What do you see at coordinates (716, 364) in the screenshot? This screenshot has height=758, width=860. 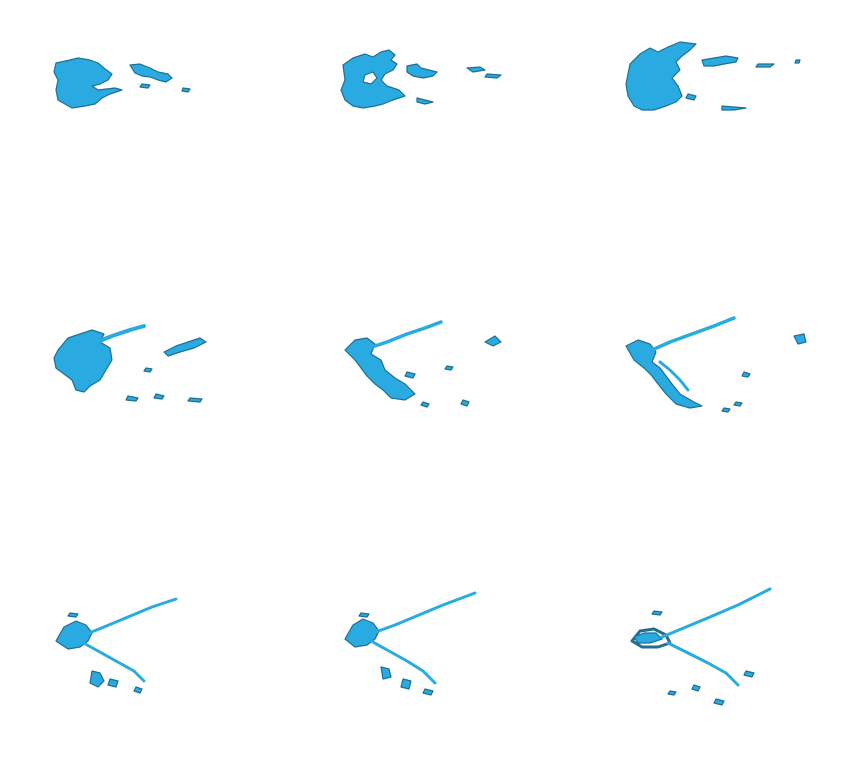 I see `frame-6-shape` at bounding box center [716, 364].